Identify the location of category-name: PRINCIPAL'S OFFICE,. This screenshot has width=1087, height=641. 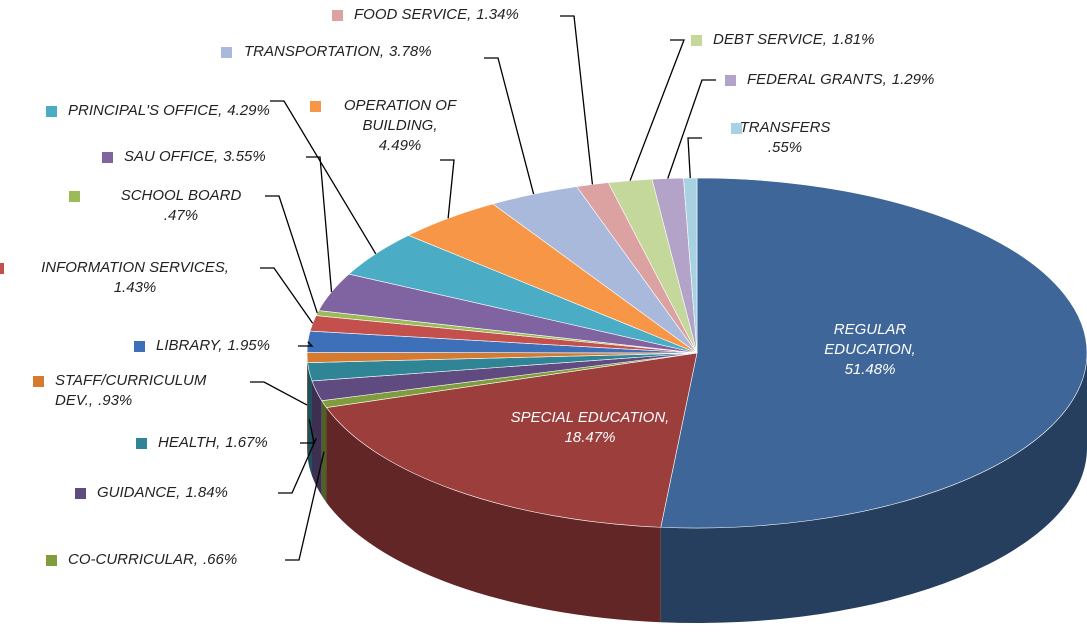
(145, 110).